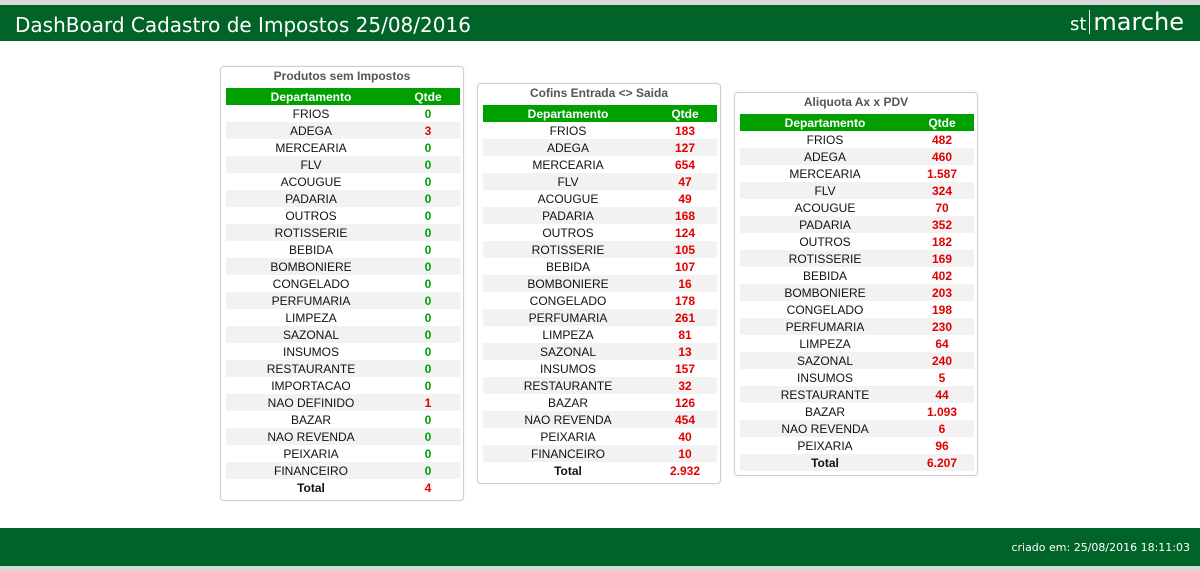 This screenshot has height=571, width=1200. I want to click on table-row: LIMPEZA 81, so click(600, 334).